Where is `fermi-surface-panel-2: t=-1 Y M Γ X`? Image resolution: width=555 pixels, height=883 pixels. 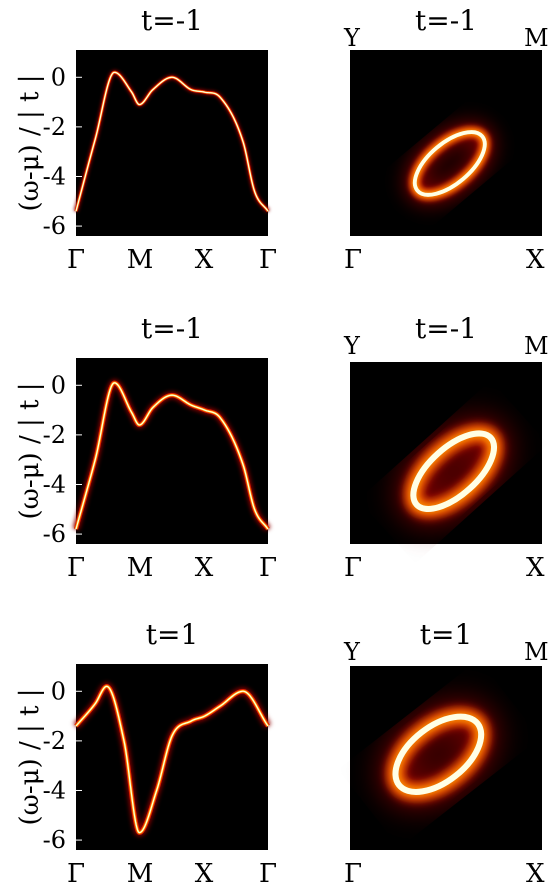 fermi-surface-panel-2: t=-1 Y M Γ X is located at coordinates (446, 447).